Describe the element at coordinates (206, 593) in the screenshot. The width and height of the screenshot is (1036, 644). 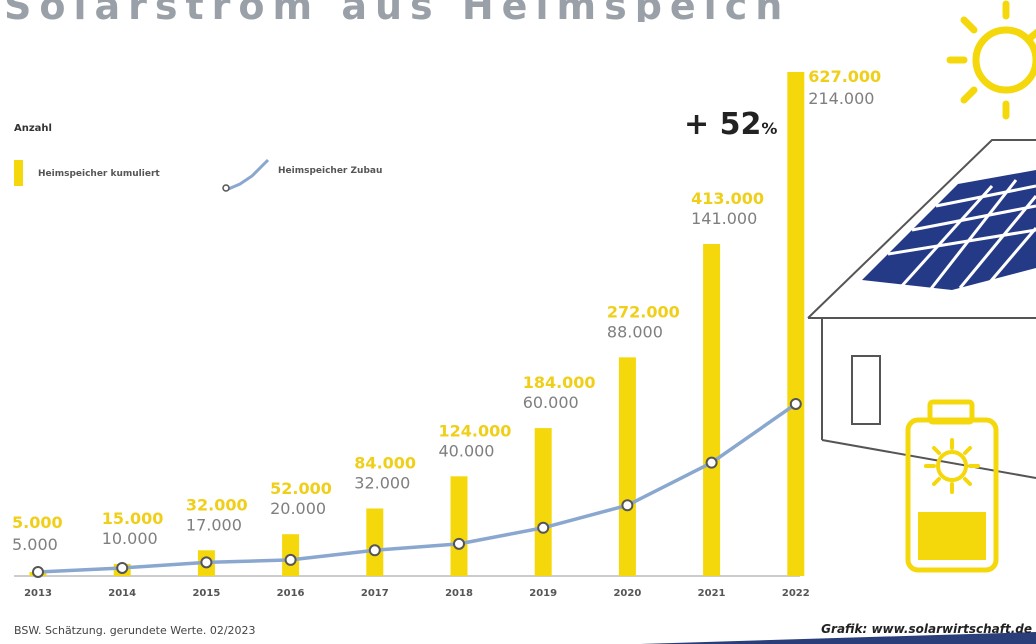
I see `x-tick-label-2015: 2015` at that location.